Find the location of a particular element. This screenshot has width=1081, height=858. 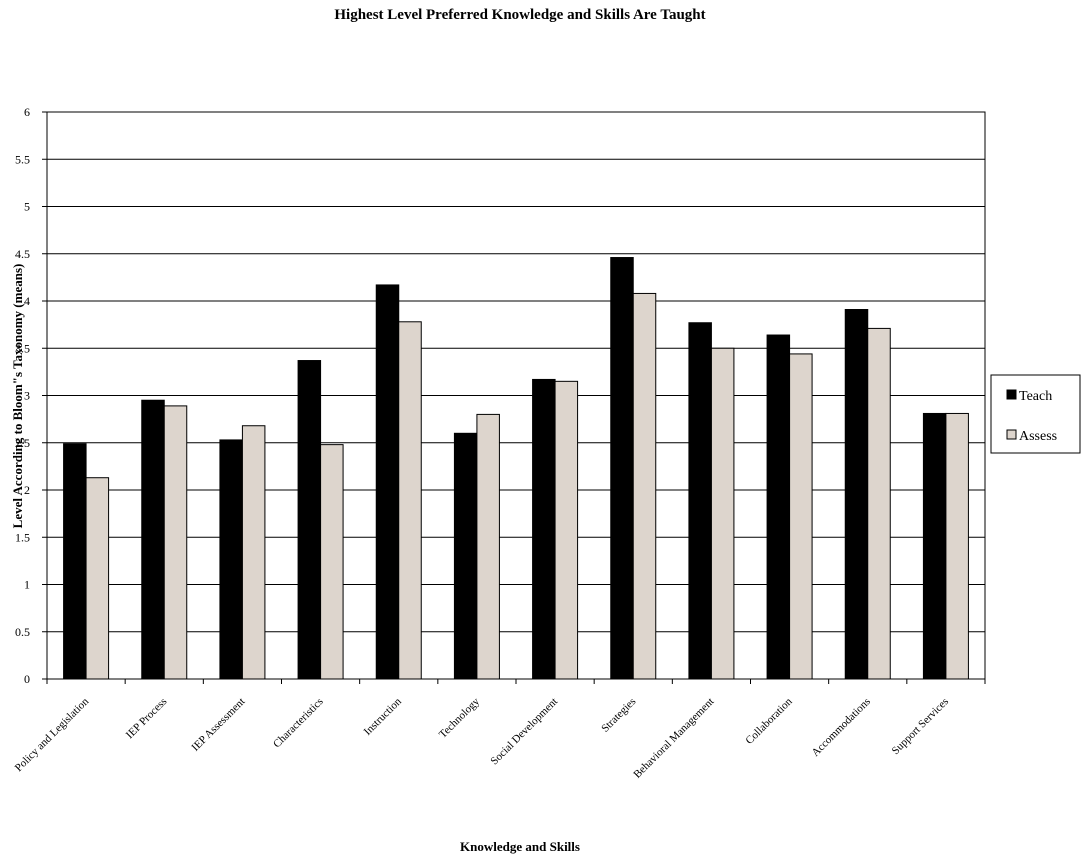

x-tick-label: IEP Process is located at coordinates (147, 719).